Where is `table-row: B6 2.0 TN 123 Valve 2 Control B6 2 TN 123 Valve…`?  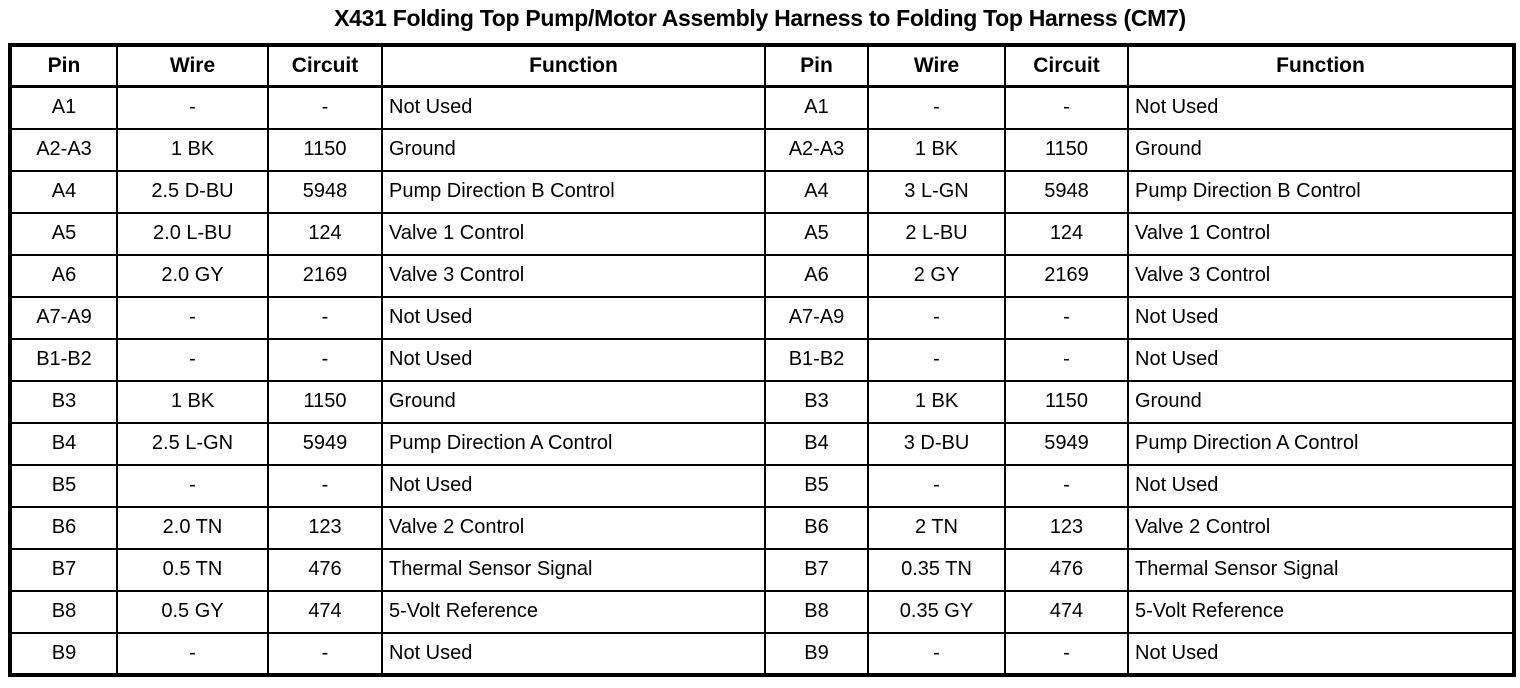 table-row: B6 2.0 TN 123 Valve 2 Control B6 2 TN 123 Valve… is located at coordinates (762, 527).